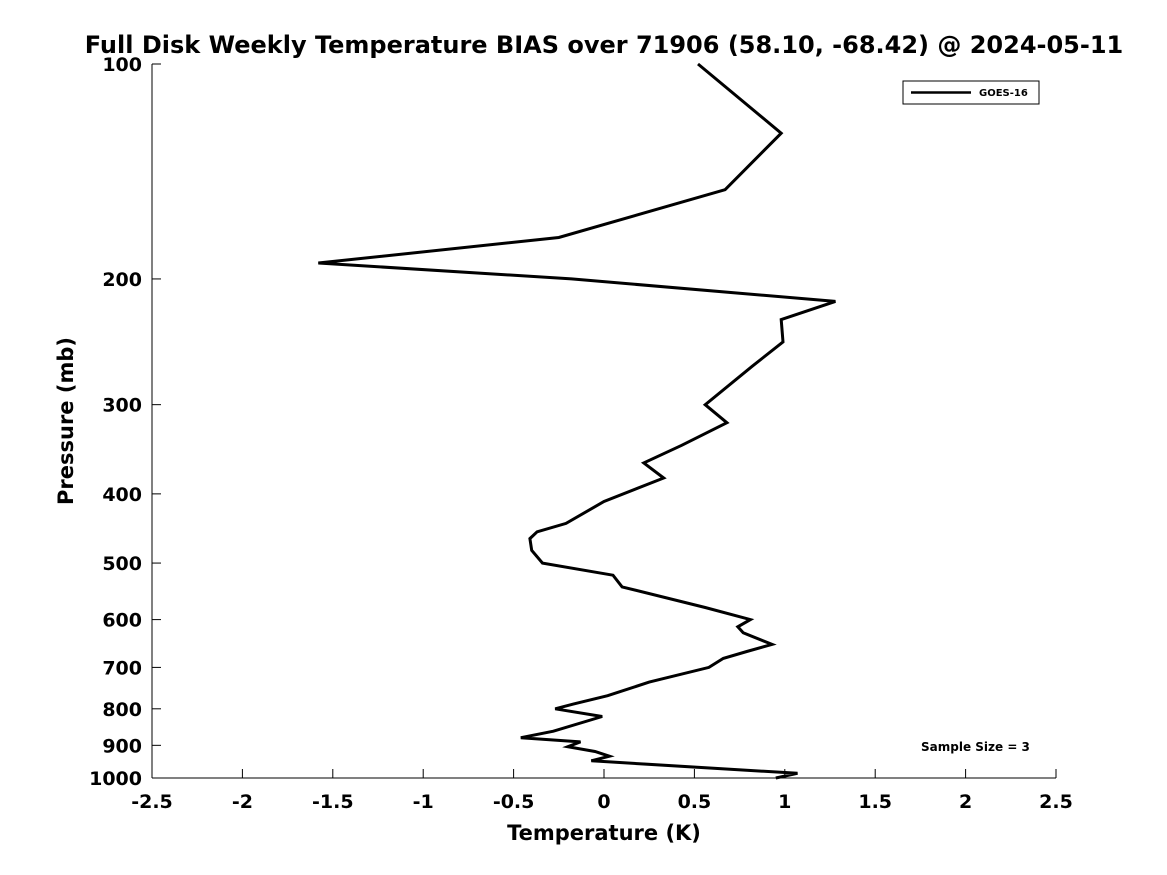 This screenshot has height=875, width=1167. I want to click on y-tick-label: 600, so click(122, 621).